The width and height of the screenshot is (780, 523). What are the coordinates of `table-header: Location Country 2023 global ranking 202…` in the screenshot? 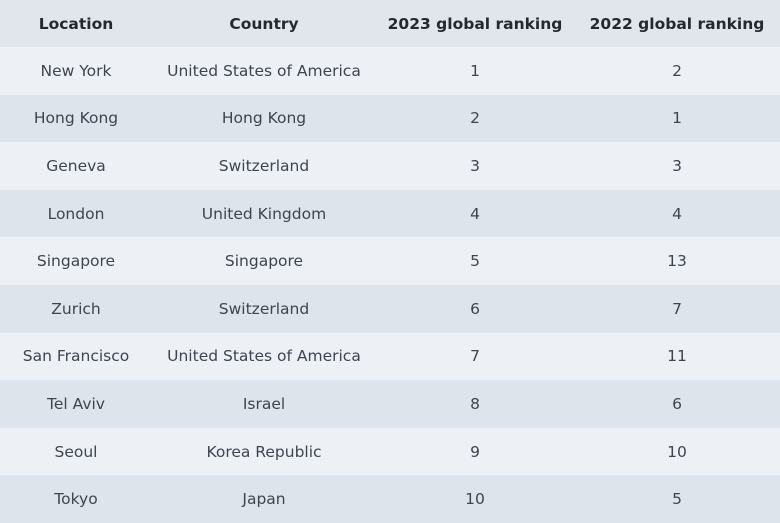 It's located at (390, 23).